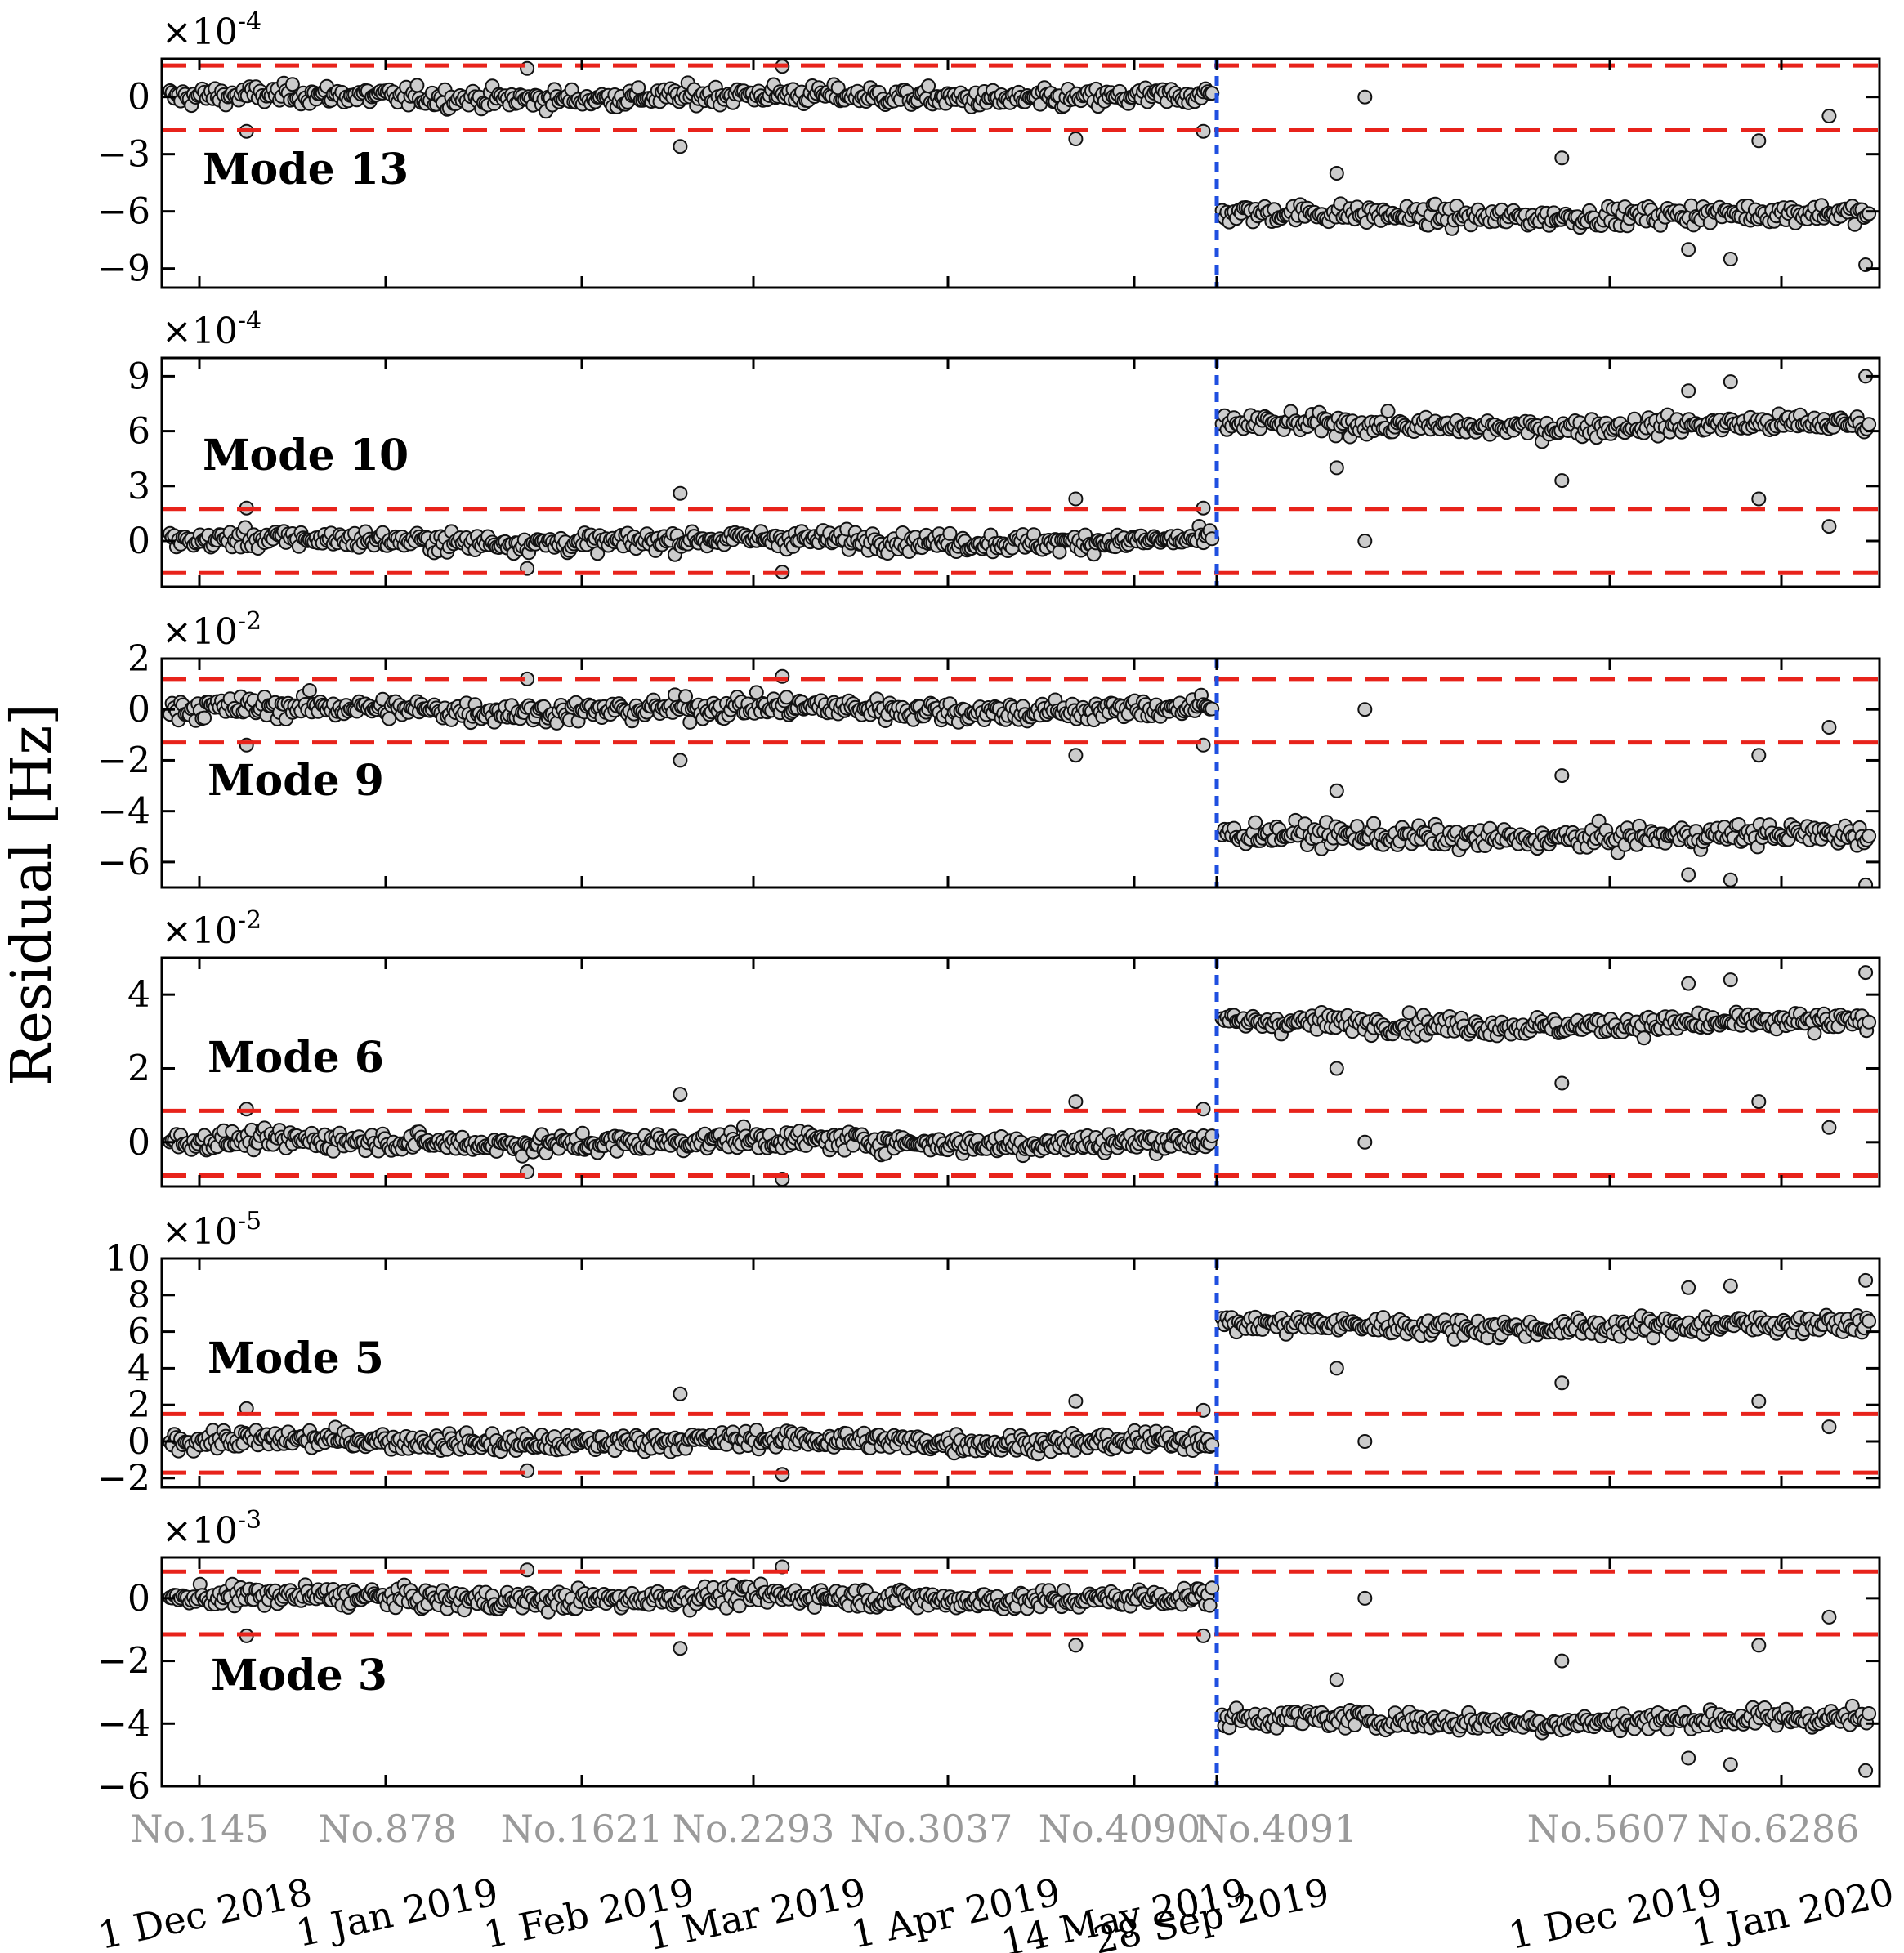 The image size is (1904, 1953). I want to click on y-tick-label: −9, so click(123, 269).